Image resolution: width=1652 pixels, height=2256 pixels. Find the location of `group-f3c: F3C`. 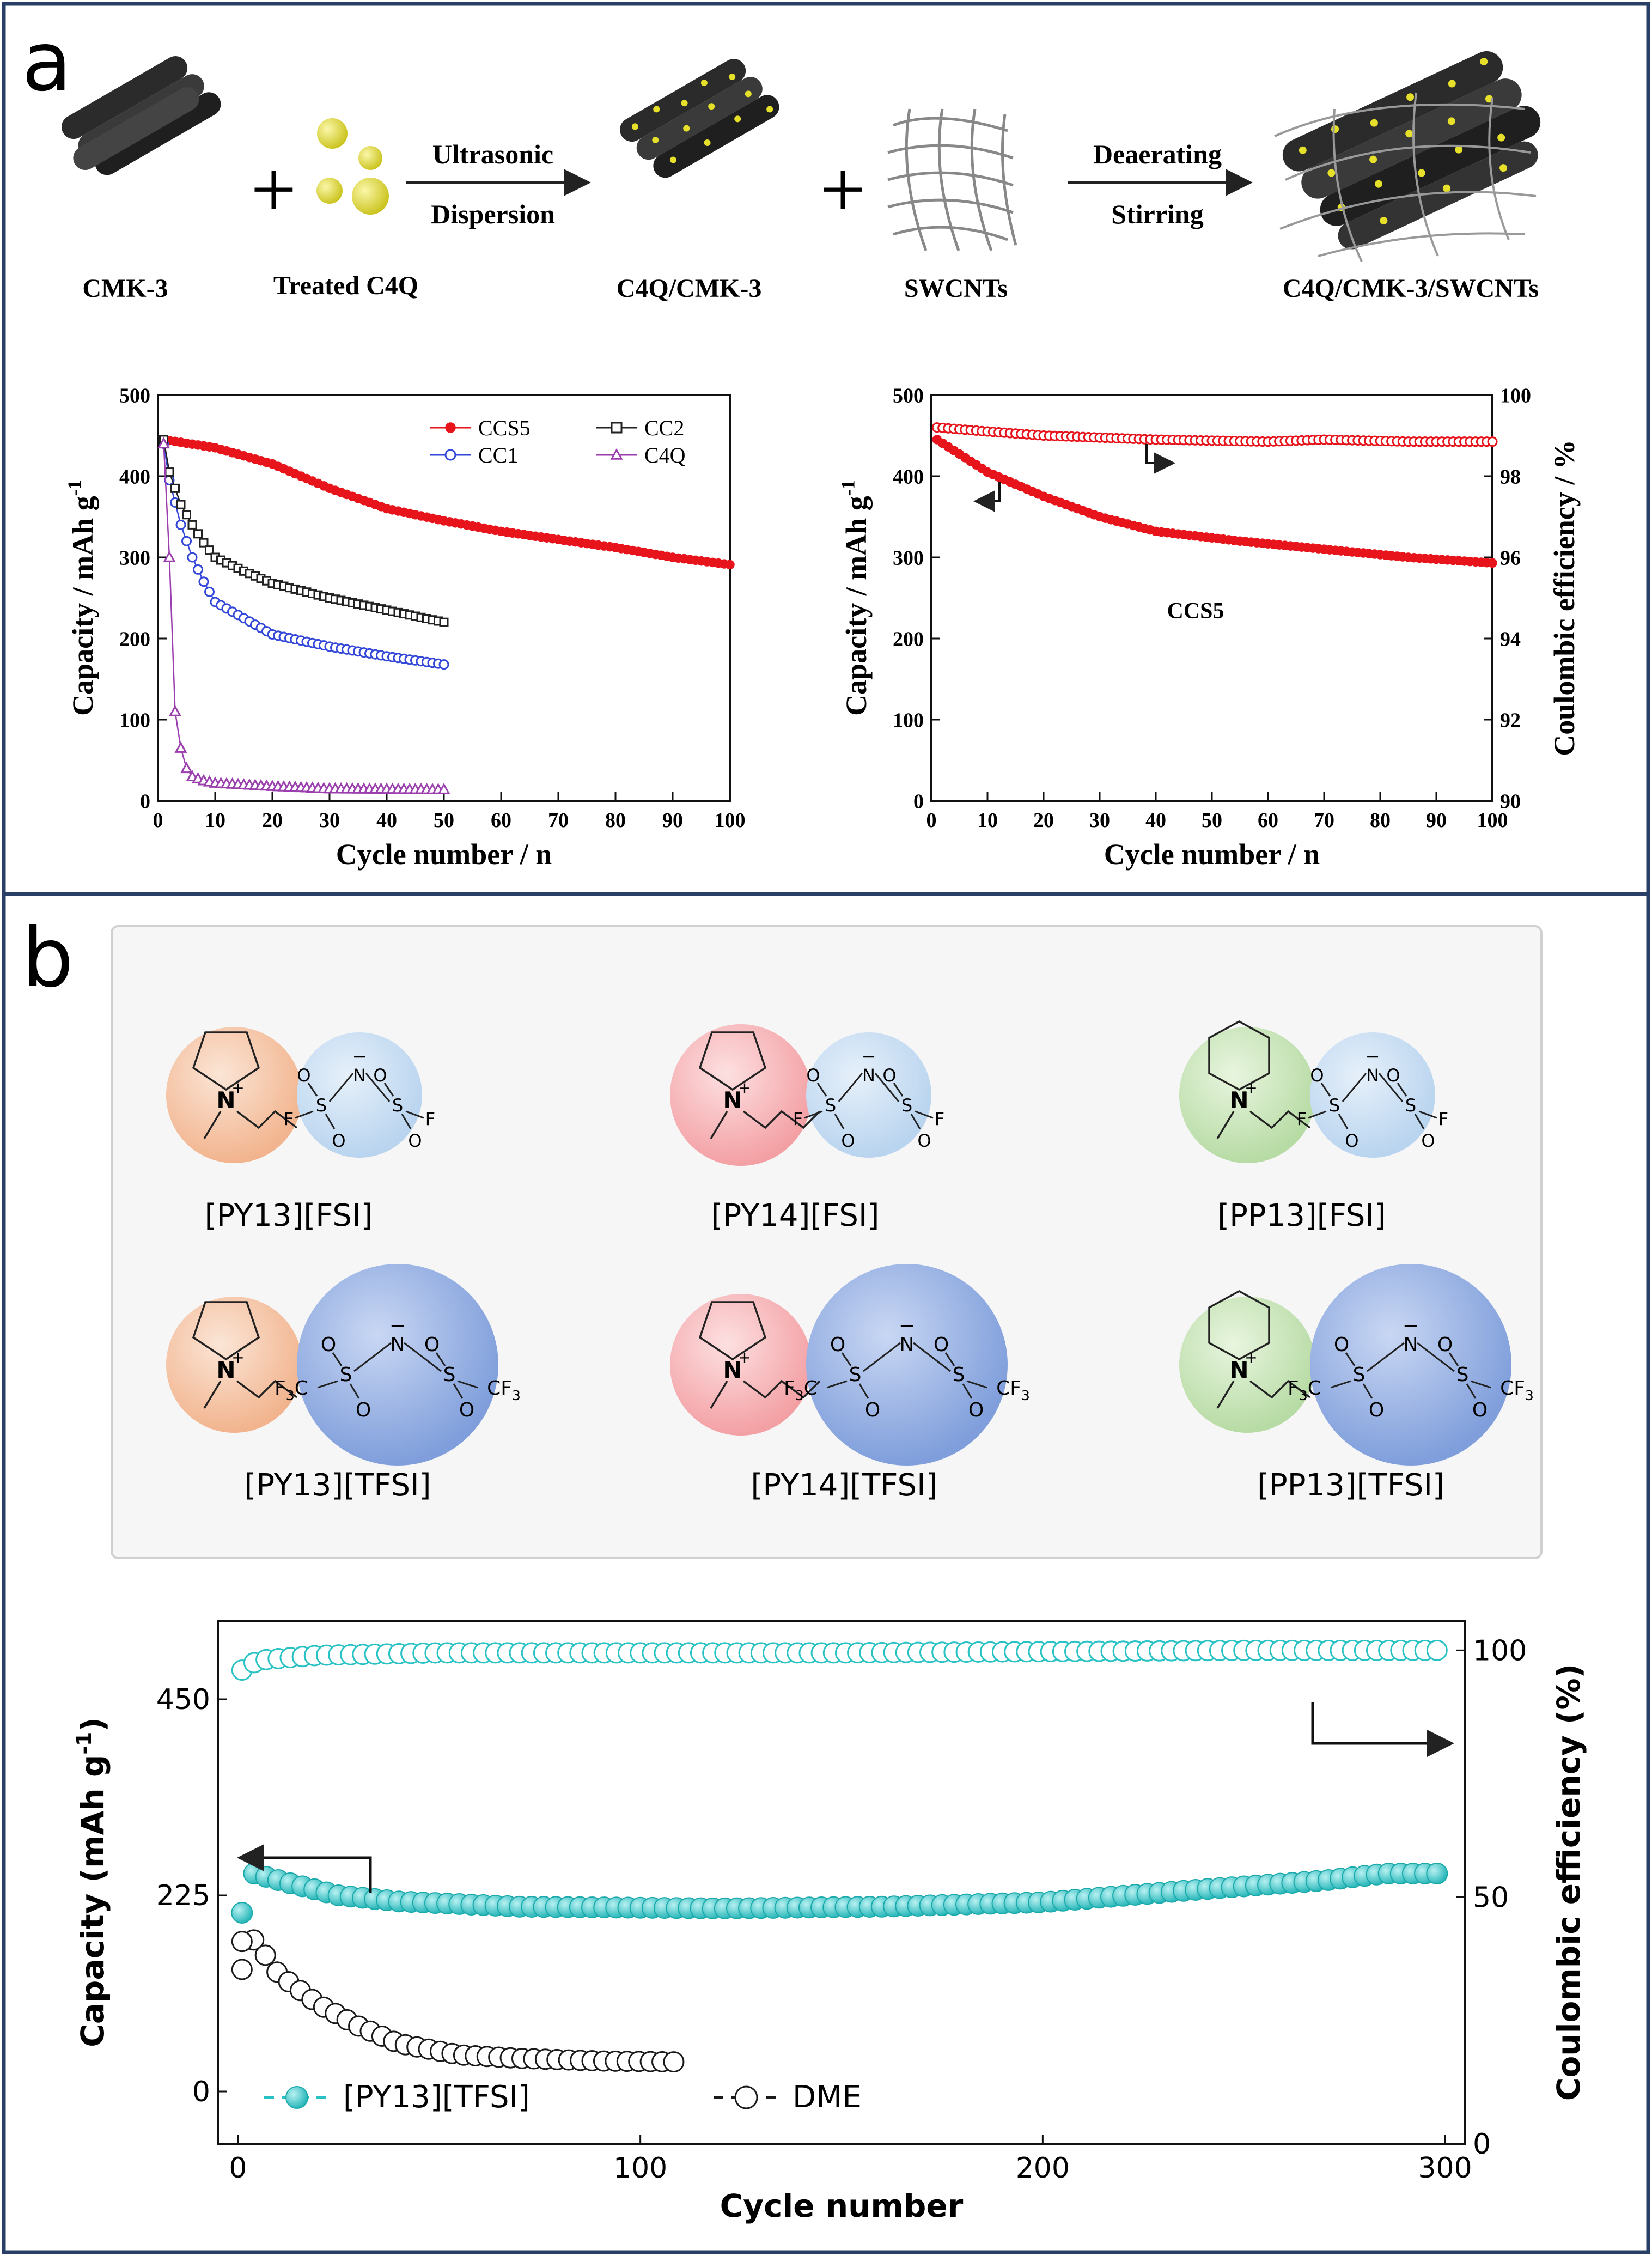

group-f3c: F3C is located at coordinates (1304, 1390).